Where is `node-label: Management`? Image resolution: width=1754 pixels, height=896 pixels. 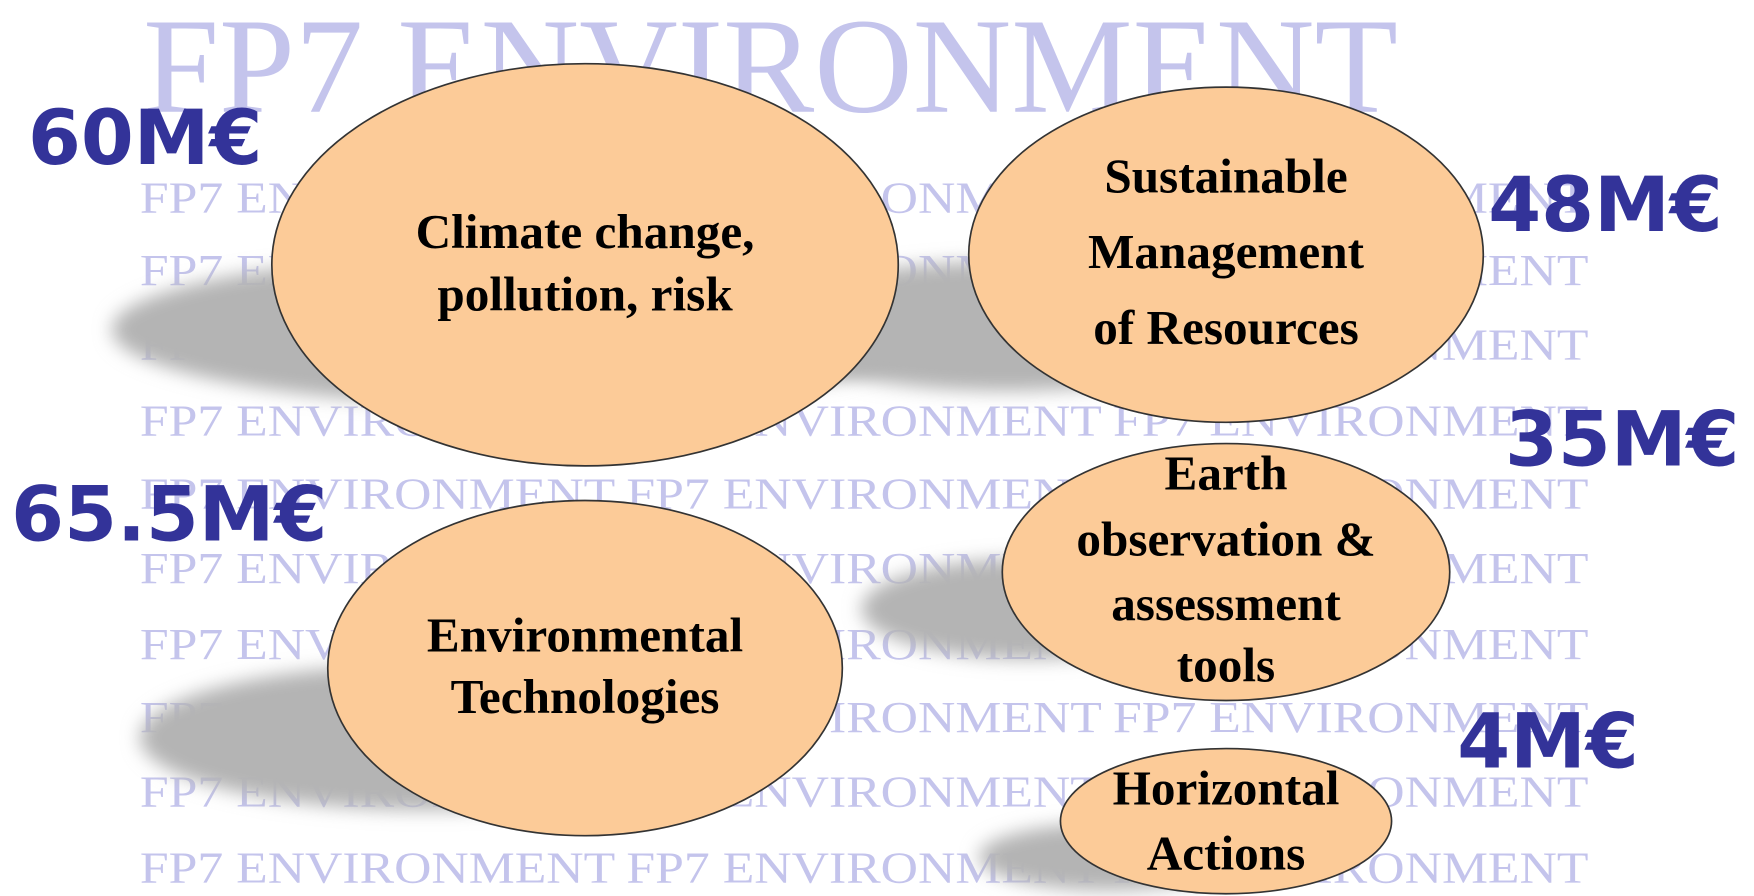 node-label: Management is located at coordinates (1226, 251).